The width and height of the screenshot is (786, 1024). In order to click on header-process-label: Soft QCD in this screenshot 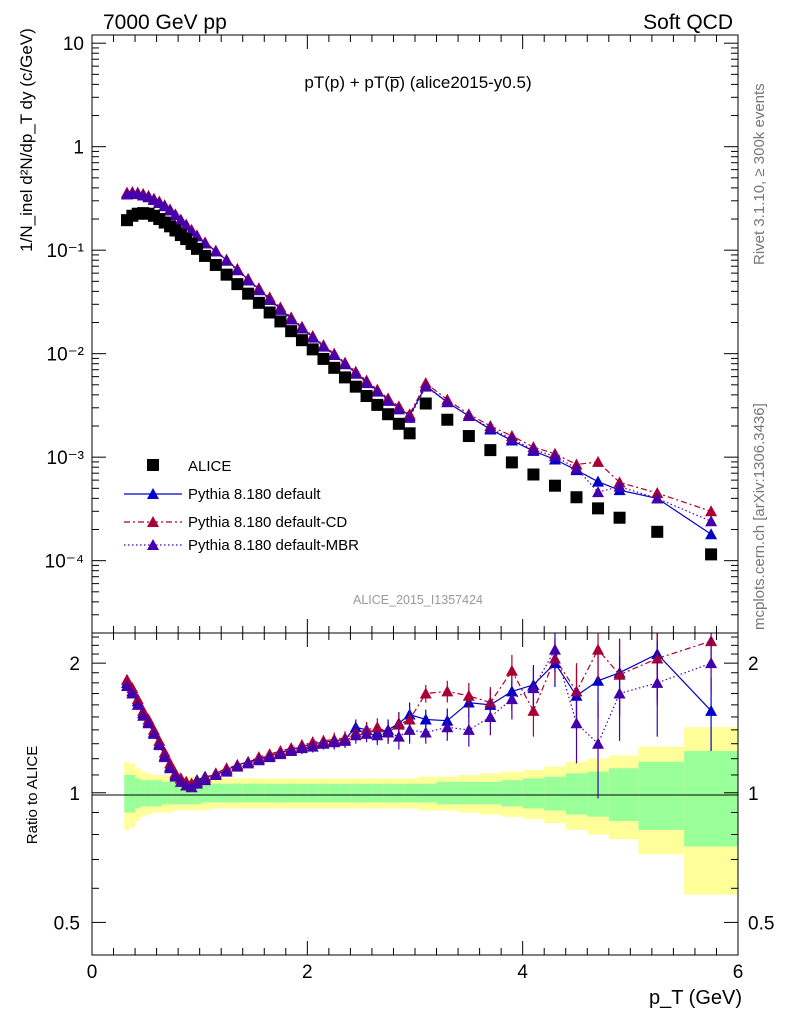, I will do `click(688, 22)`.